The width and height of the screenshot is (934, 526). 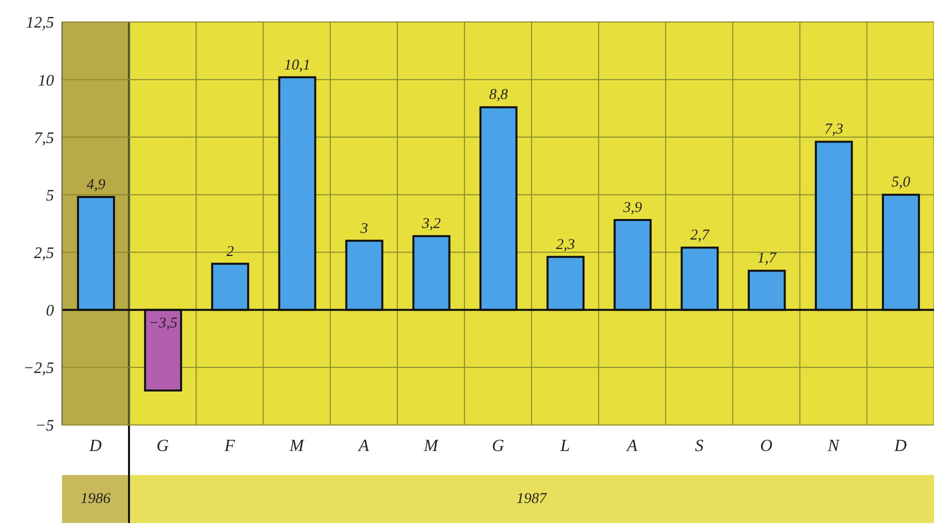 What do you see at coordinates (632, 208) in the screenshot?
I see `data-label: 3,9` at bounding box center [632, 208].